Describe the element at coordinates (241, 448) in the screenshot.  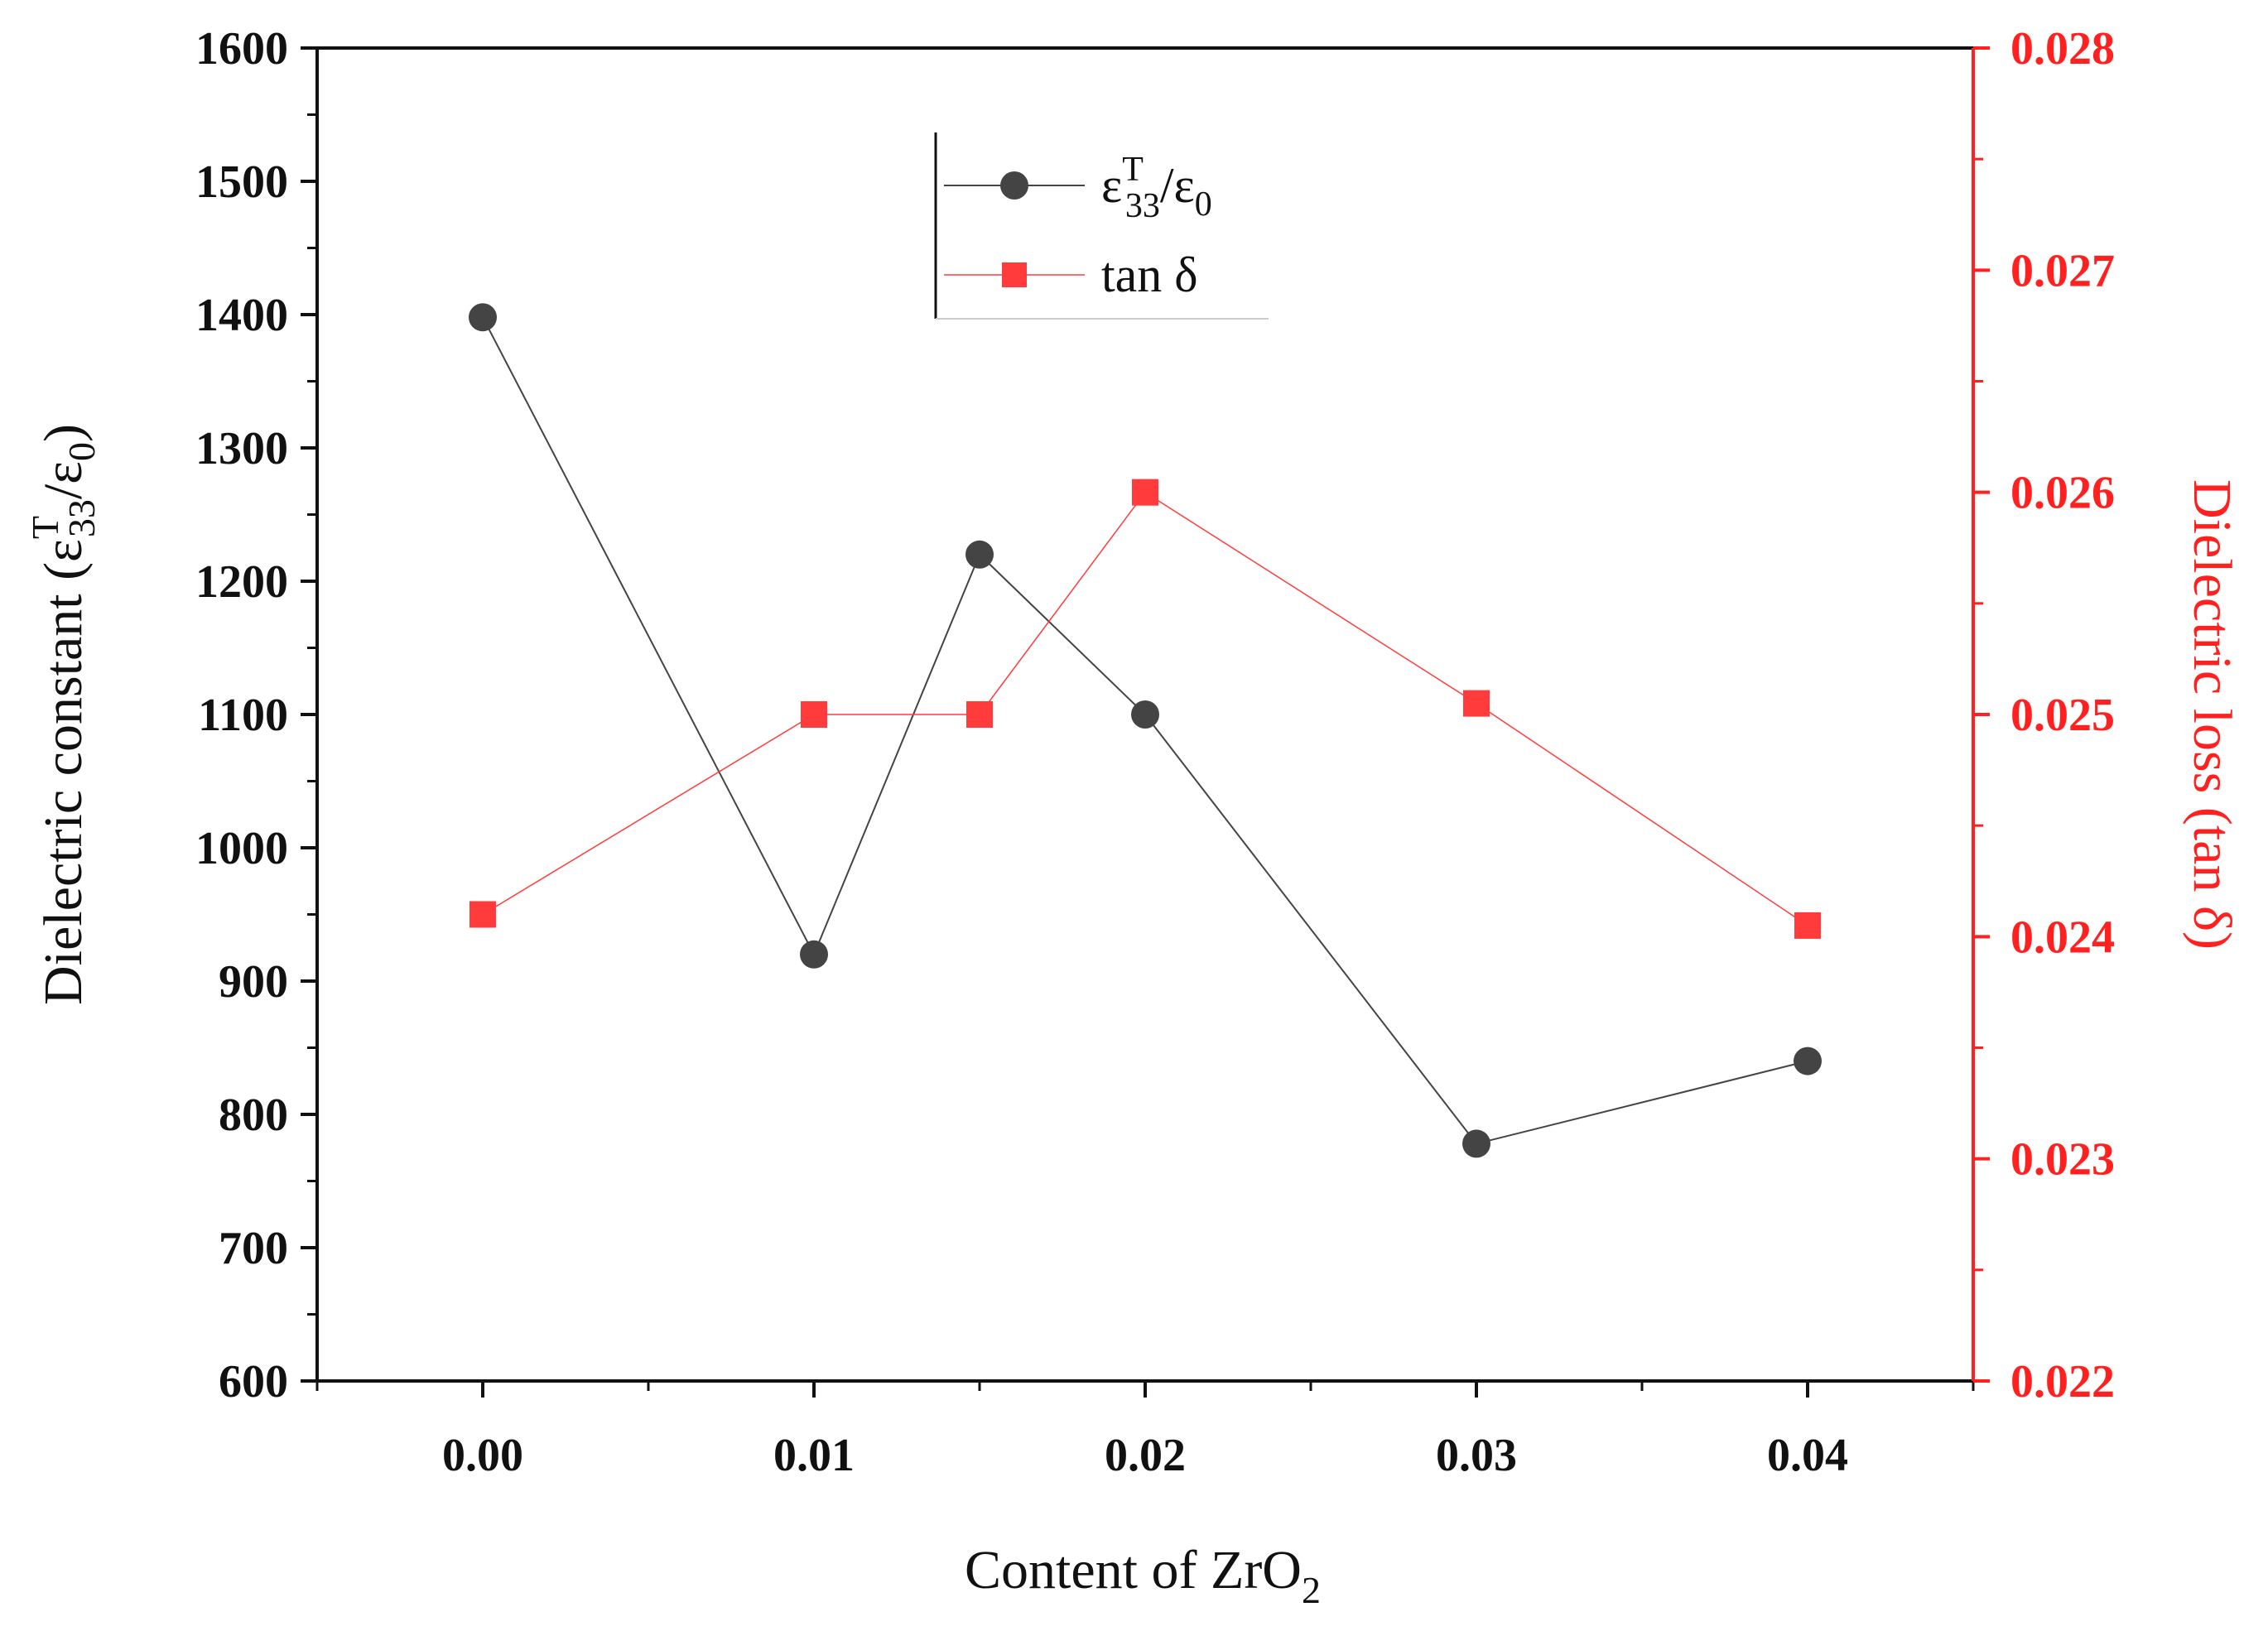
I see `y-tick-label: 1300` at that location.